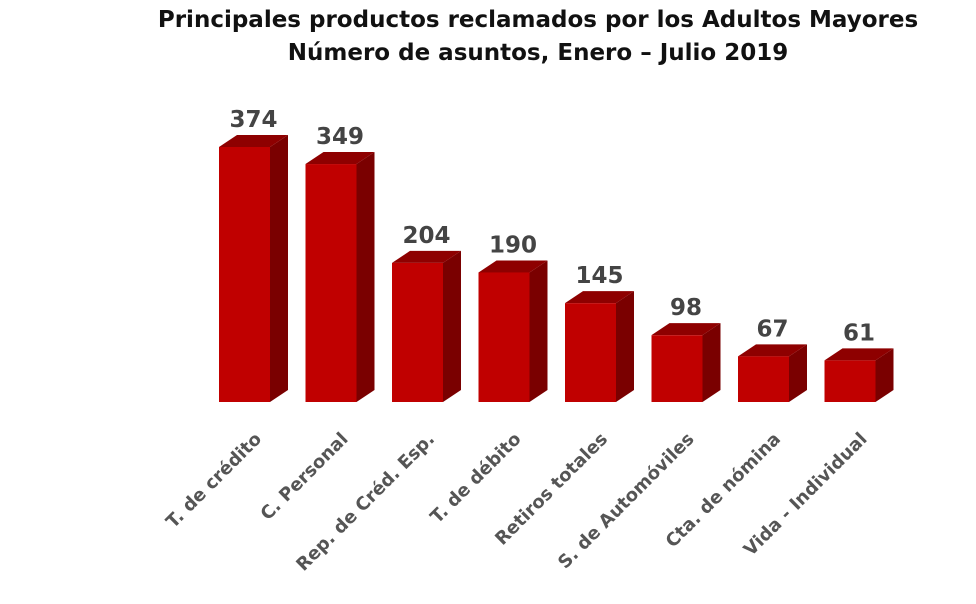 The image size is (976, 604). Describe the element at coordinates (772, 329) in the screenshot. I see `value-label: 67` at that location.